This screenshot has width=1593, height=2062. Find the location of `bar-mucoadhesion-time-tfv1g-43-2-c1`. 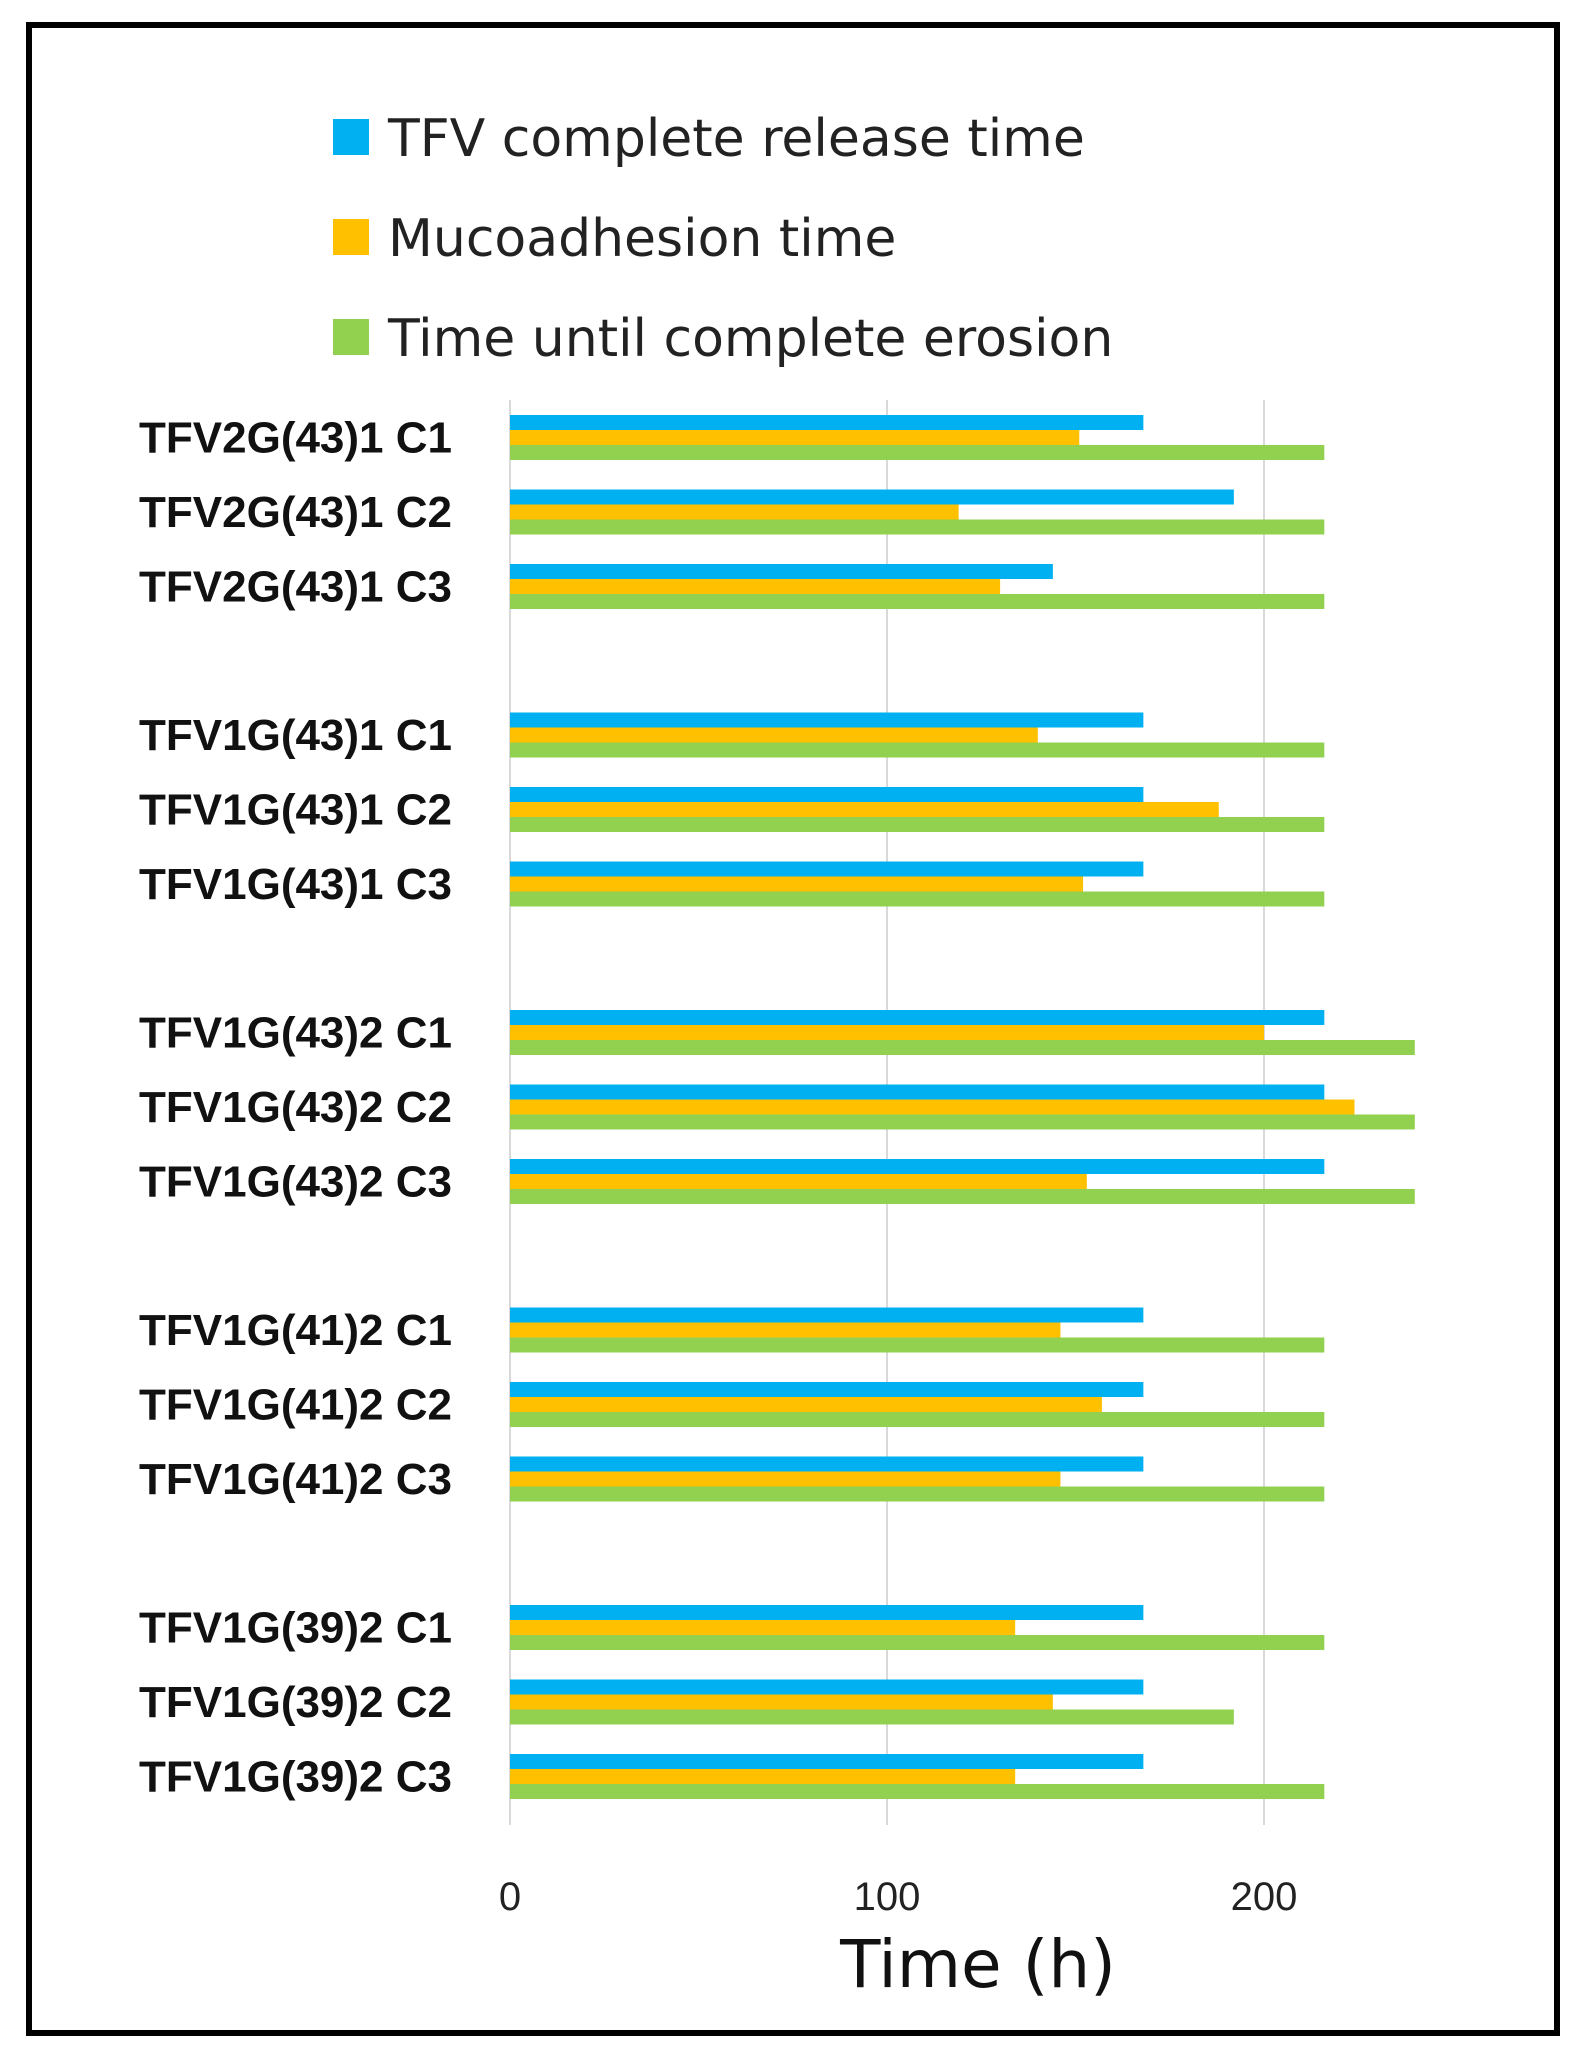

bar-mucoadhesion-time-tfv1g-43-2-c1 is located at coordinates (887, 1032).